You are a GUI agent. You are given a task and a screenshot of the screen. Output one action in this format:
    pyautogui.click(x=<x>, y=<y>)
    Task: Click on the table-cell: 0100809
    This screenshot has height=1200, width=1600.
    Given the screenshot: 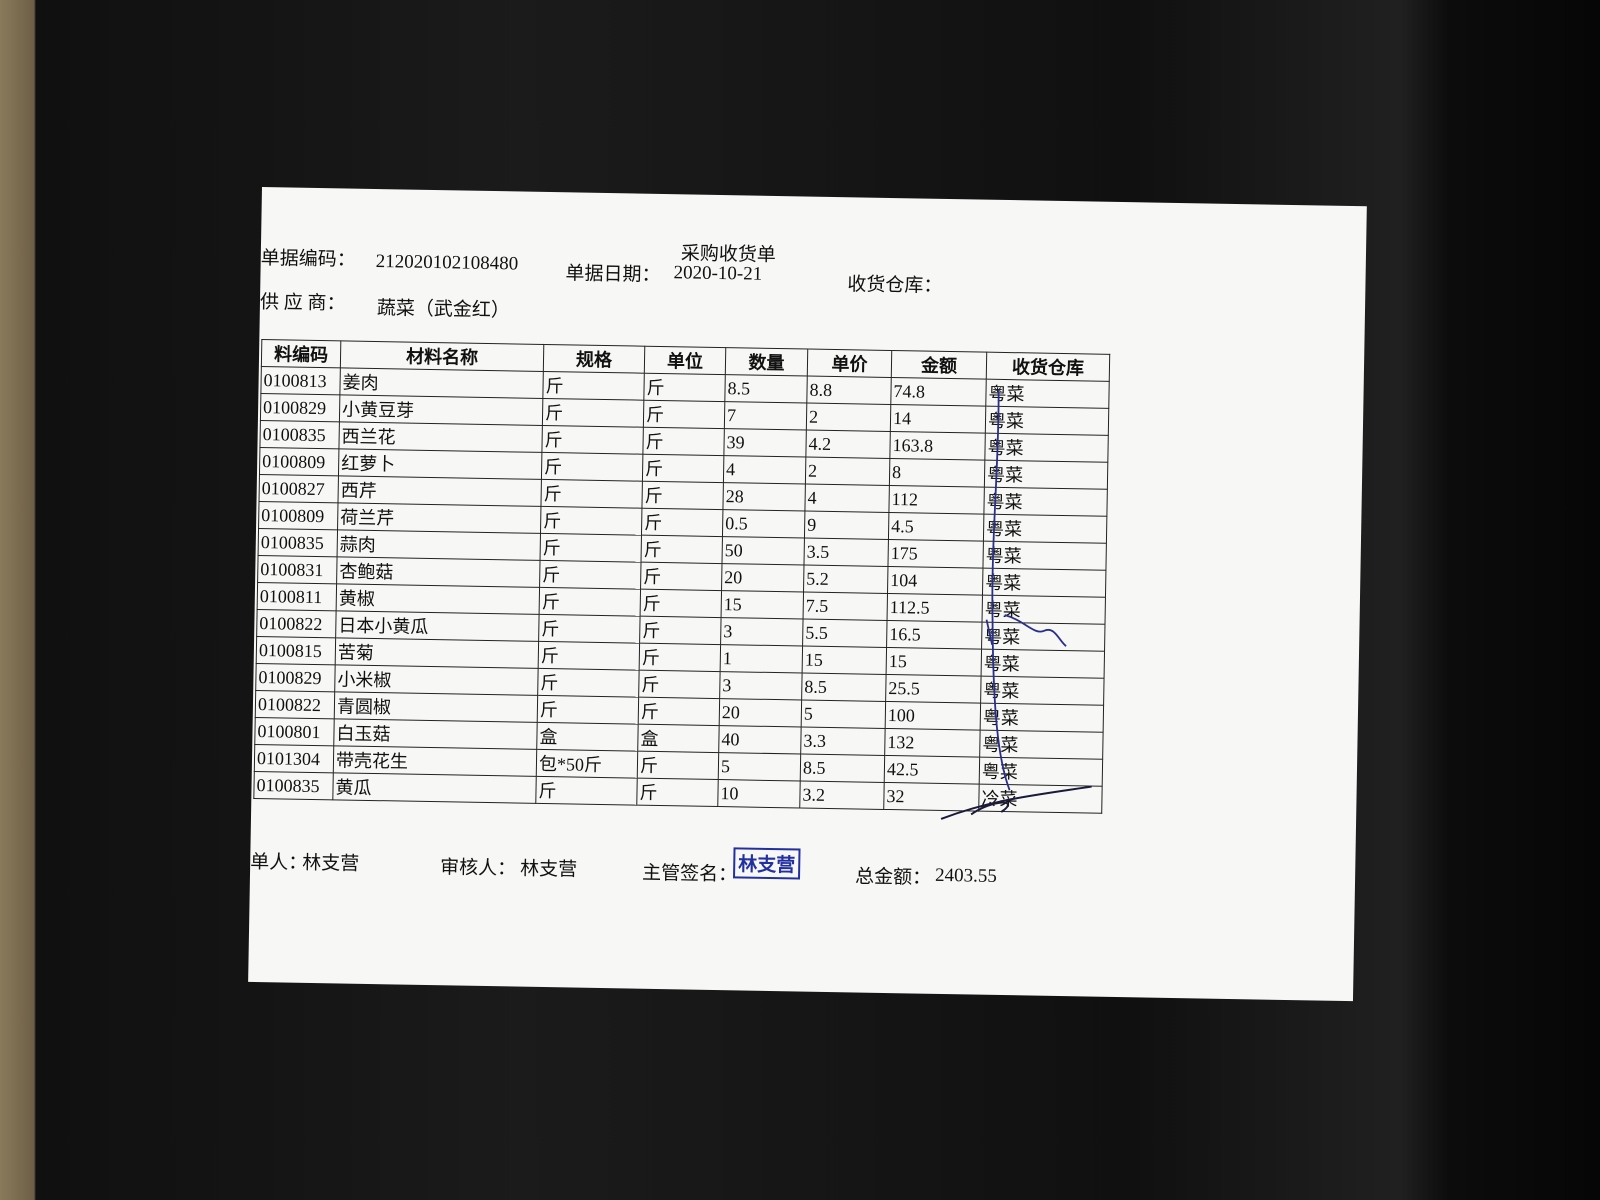 What is the action you would take?
    pyautogui.click(x=298, y=515)
    